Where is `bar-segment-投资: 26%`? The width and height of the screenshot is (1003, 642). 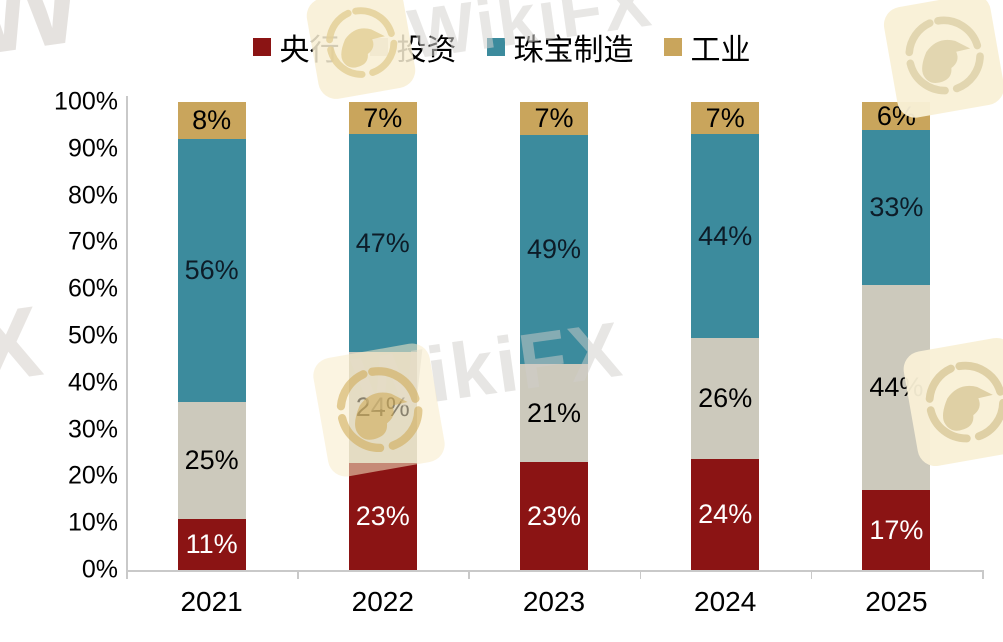
bar-segment-投资: 26% is located at coordinates (725, 398).